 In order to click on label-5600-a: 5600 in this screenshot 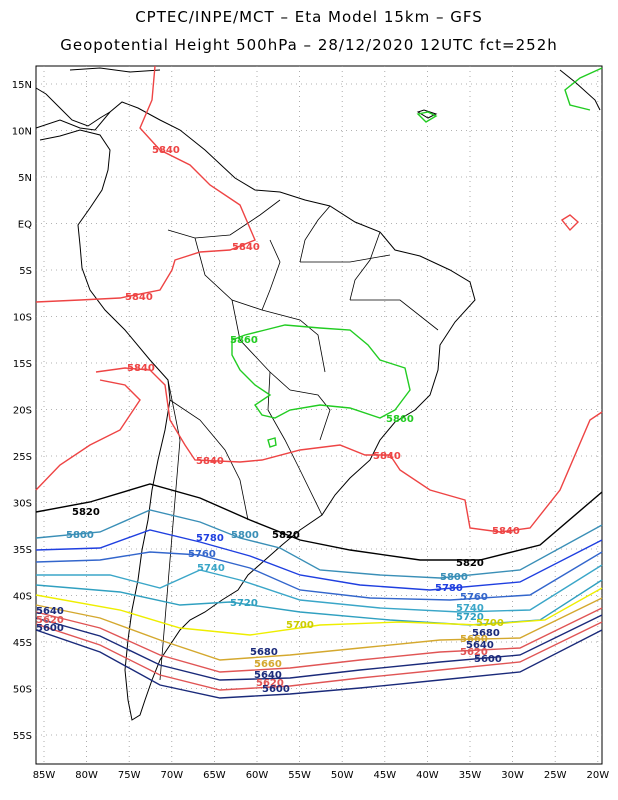, I will do `click(276, 689)`.